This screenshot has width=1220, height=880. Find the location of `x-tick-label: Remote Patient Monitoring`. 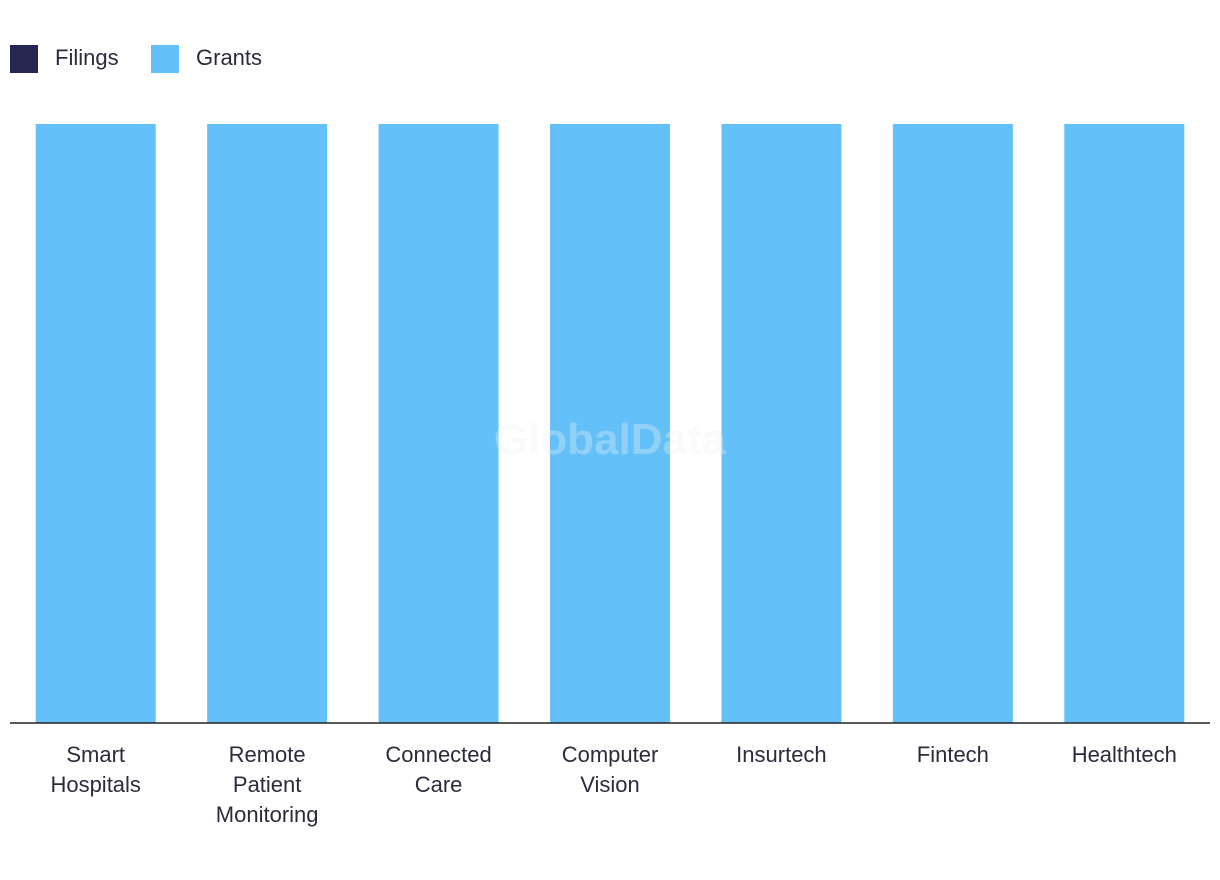

x-tick-label: Remote Patient Monitoring is located at coordinates (267, 784).